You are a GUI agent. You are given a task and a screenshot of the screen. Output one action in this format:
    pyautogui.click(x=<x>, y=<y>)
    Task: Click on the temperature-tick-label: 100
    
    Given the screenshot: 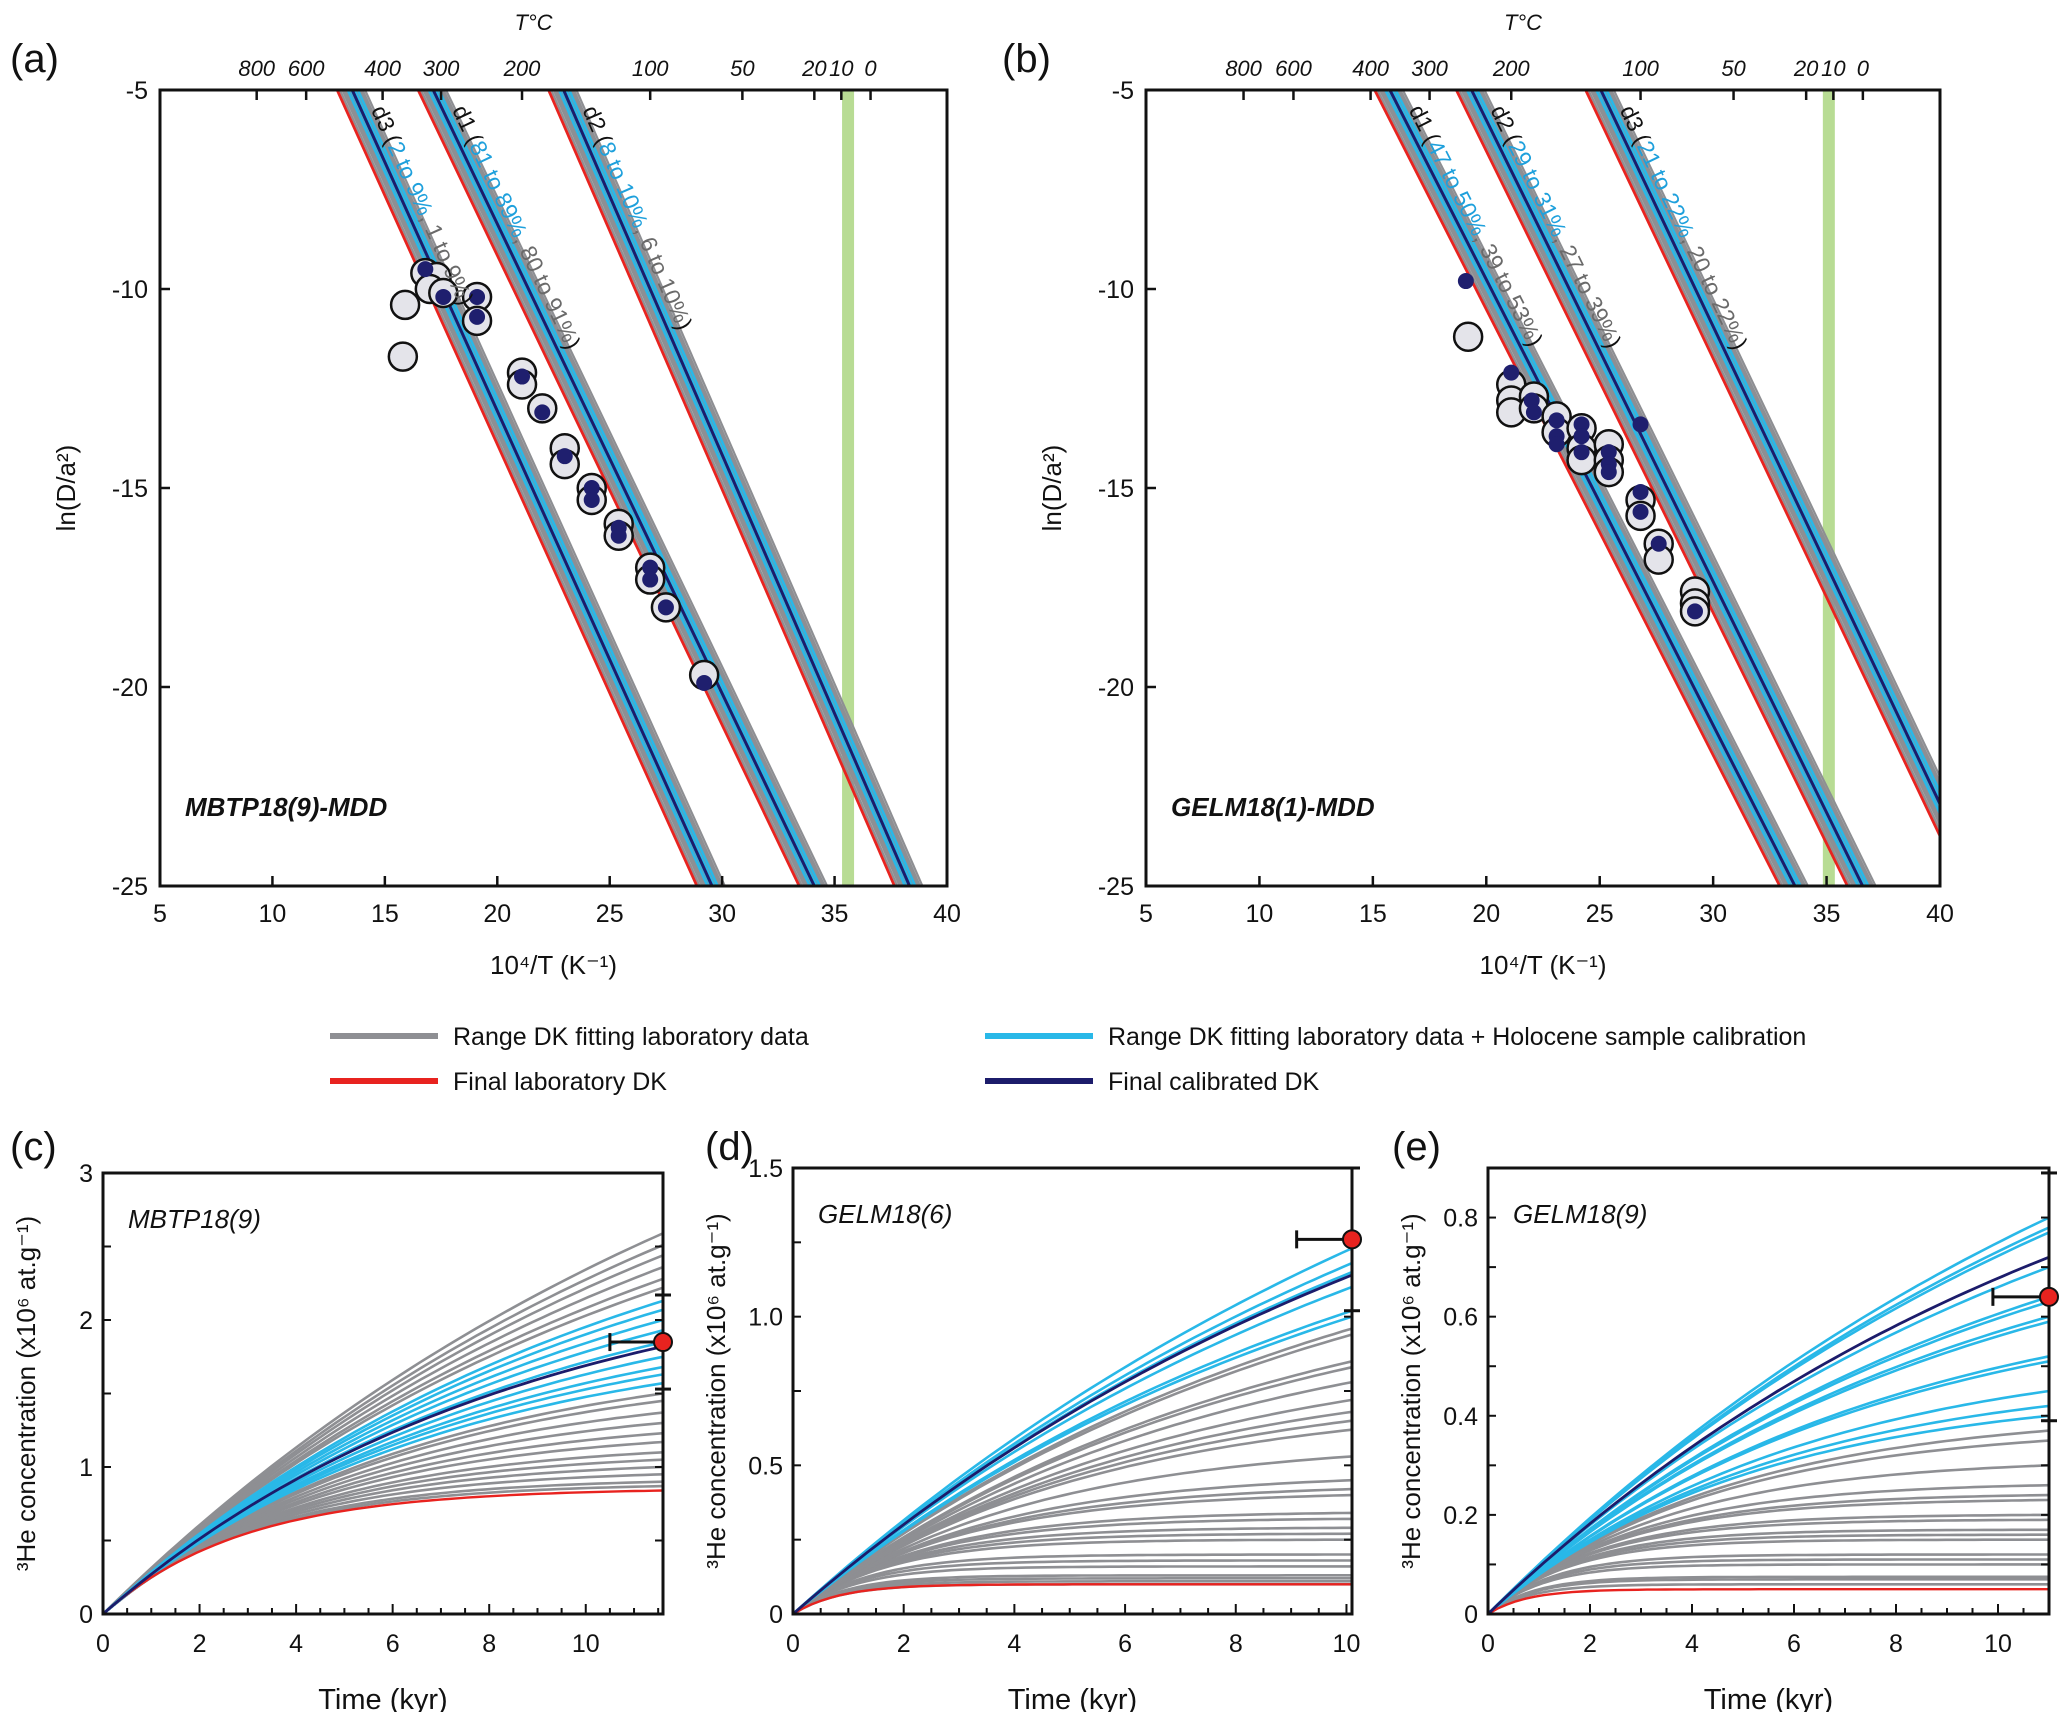 What is the action you would take?
    pyautogui.click(x=1640, y=68)
    